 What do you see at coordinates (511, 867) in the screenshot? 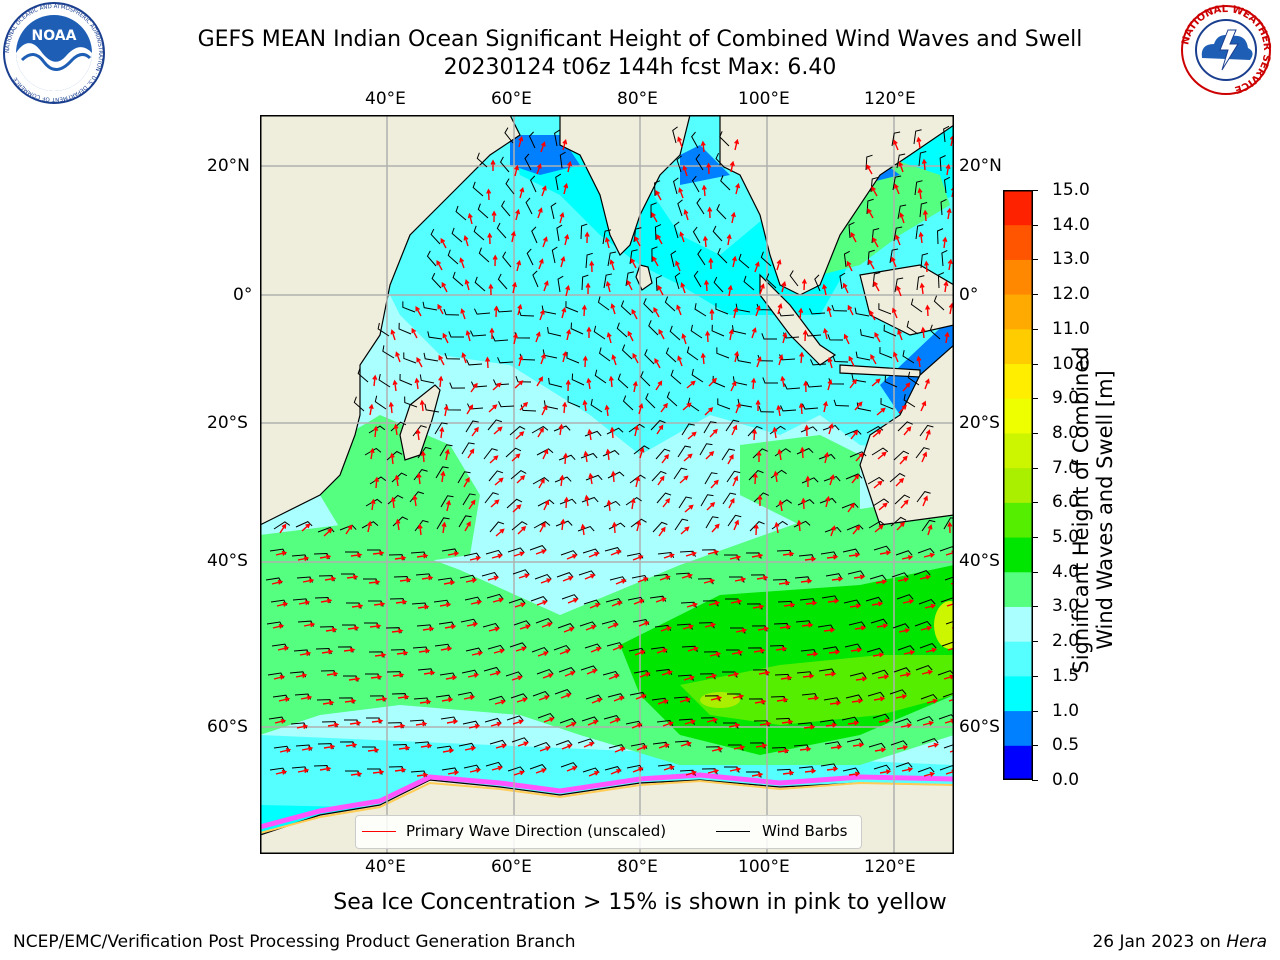
I see `lon-tick-bottom-60e: 60°E` at bounding box center [511, 867].